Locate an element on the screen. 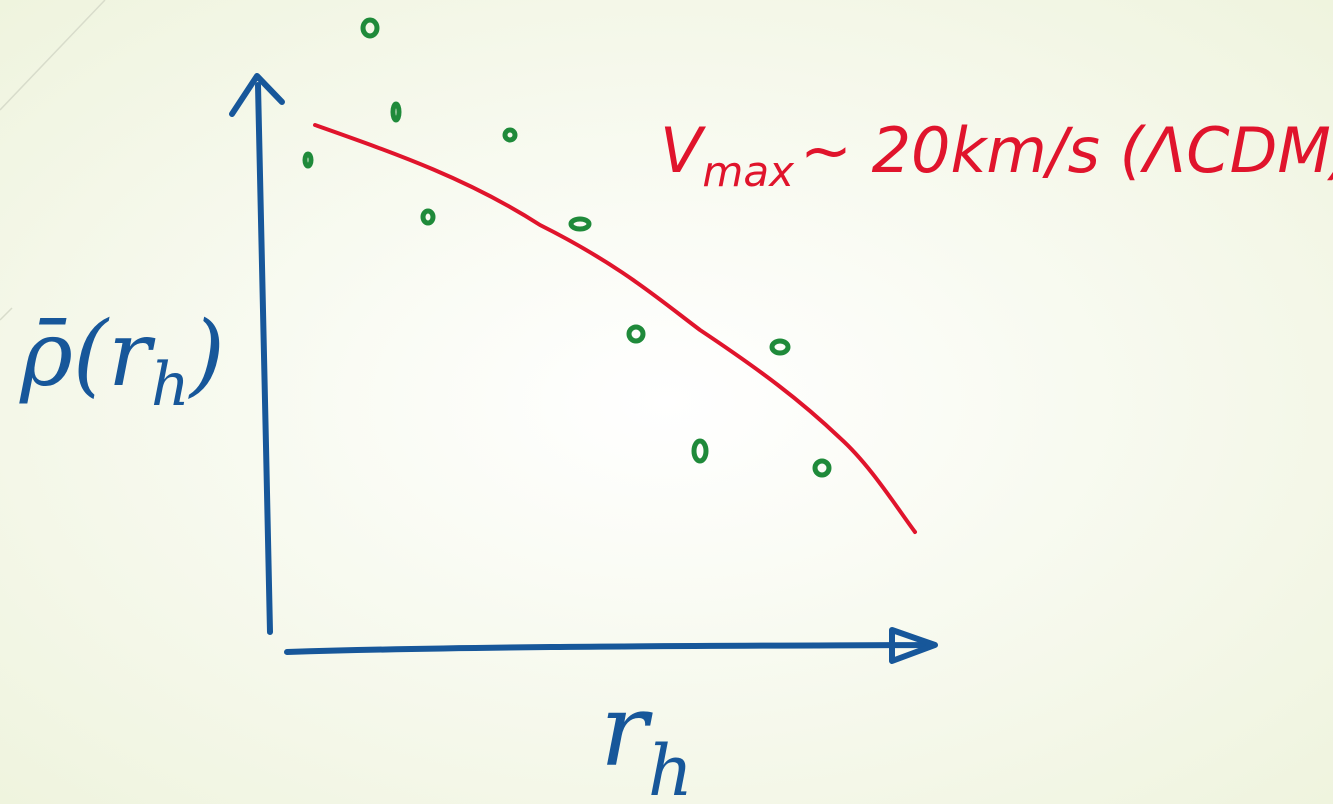  y-label-main: ρ̄(r is located at coordinates (87, 354).